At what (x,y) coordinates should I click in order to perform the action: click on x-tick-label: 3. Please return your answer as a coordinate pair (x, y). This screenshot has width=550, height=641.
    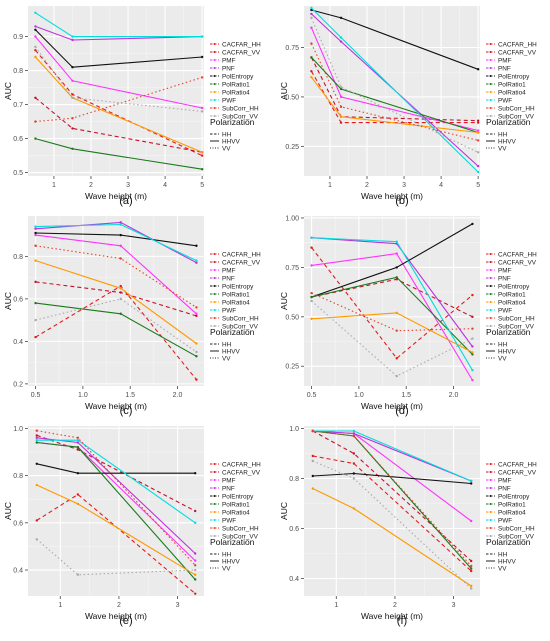
    Looking at the image, I should click on (454, 605).